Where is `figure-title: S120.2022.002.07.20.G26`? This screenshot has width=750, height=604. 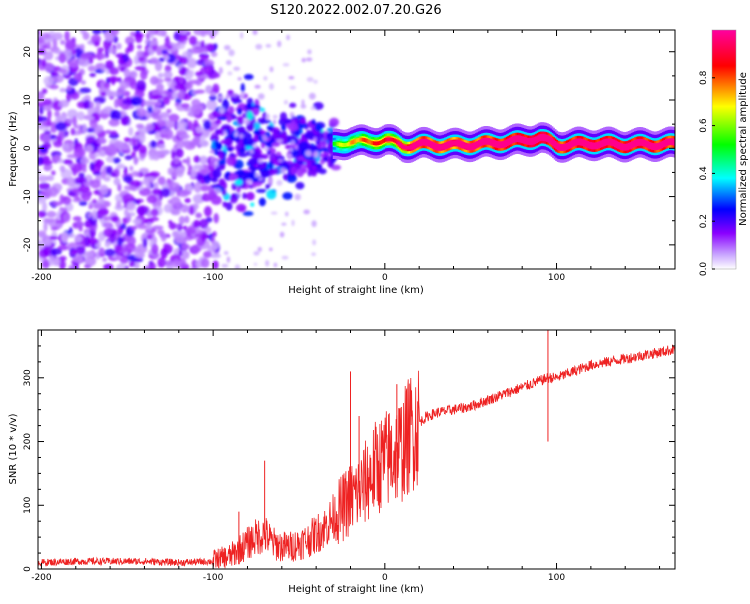
figure-title: S120.2022.002.07.20.G26 is located at coordinates (355, 10).